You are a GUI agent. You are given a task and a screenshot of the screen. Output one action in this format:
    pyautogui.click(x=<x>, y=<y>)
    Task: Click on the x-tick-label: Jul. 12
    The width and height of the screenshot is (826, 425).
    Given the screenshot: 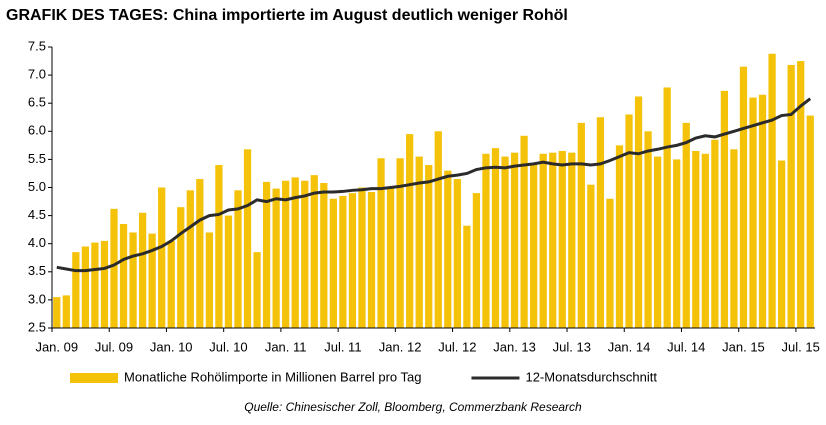 What is the action you would take?
    pyautogui.click(x=457, y=346)
    